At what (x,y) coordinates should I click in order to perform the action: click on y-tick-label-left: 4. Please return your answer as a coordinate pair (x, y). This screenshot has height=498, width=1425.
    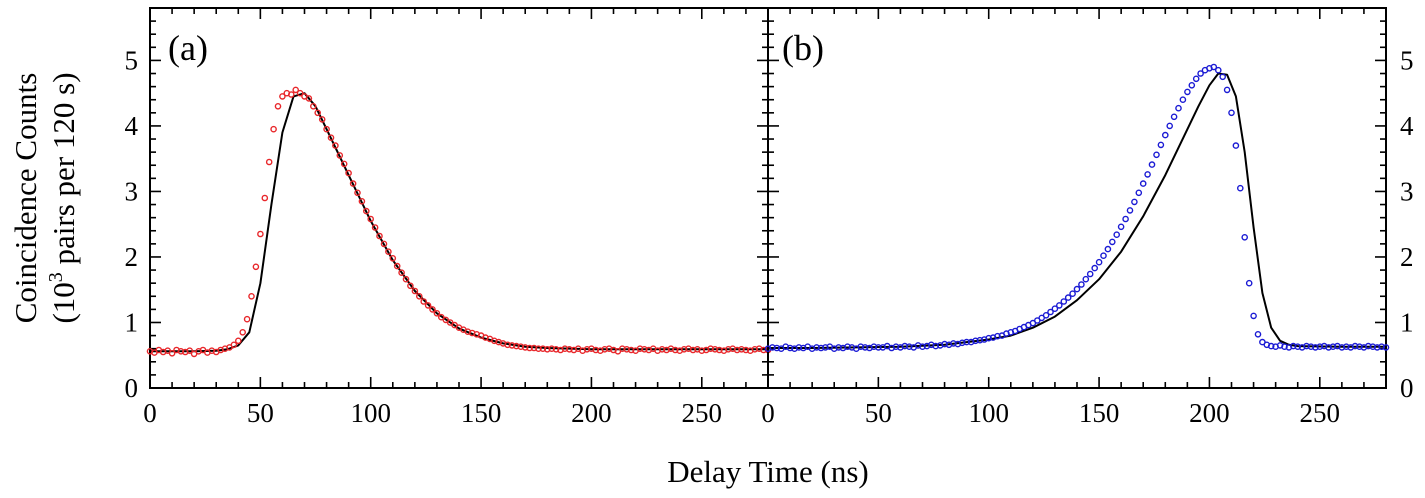
    Looking at the image, I should click on (132, 126).